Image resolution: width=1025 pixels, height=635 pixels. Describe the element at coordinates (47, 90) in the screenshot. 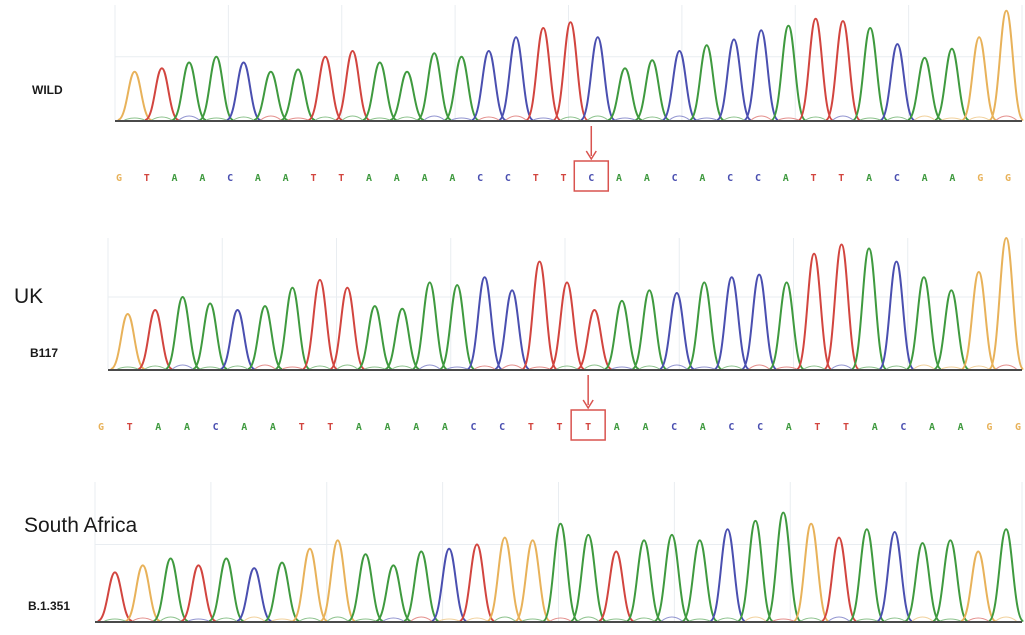

I see `wild-sample-label: WILD` at that location.